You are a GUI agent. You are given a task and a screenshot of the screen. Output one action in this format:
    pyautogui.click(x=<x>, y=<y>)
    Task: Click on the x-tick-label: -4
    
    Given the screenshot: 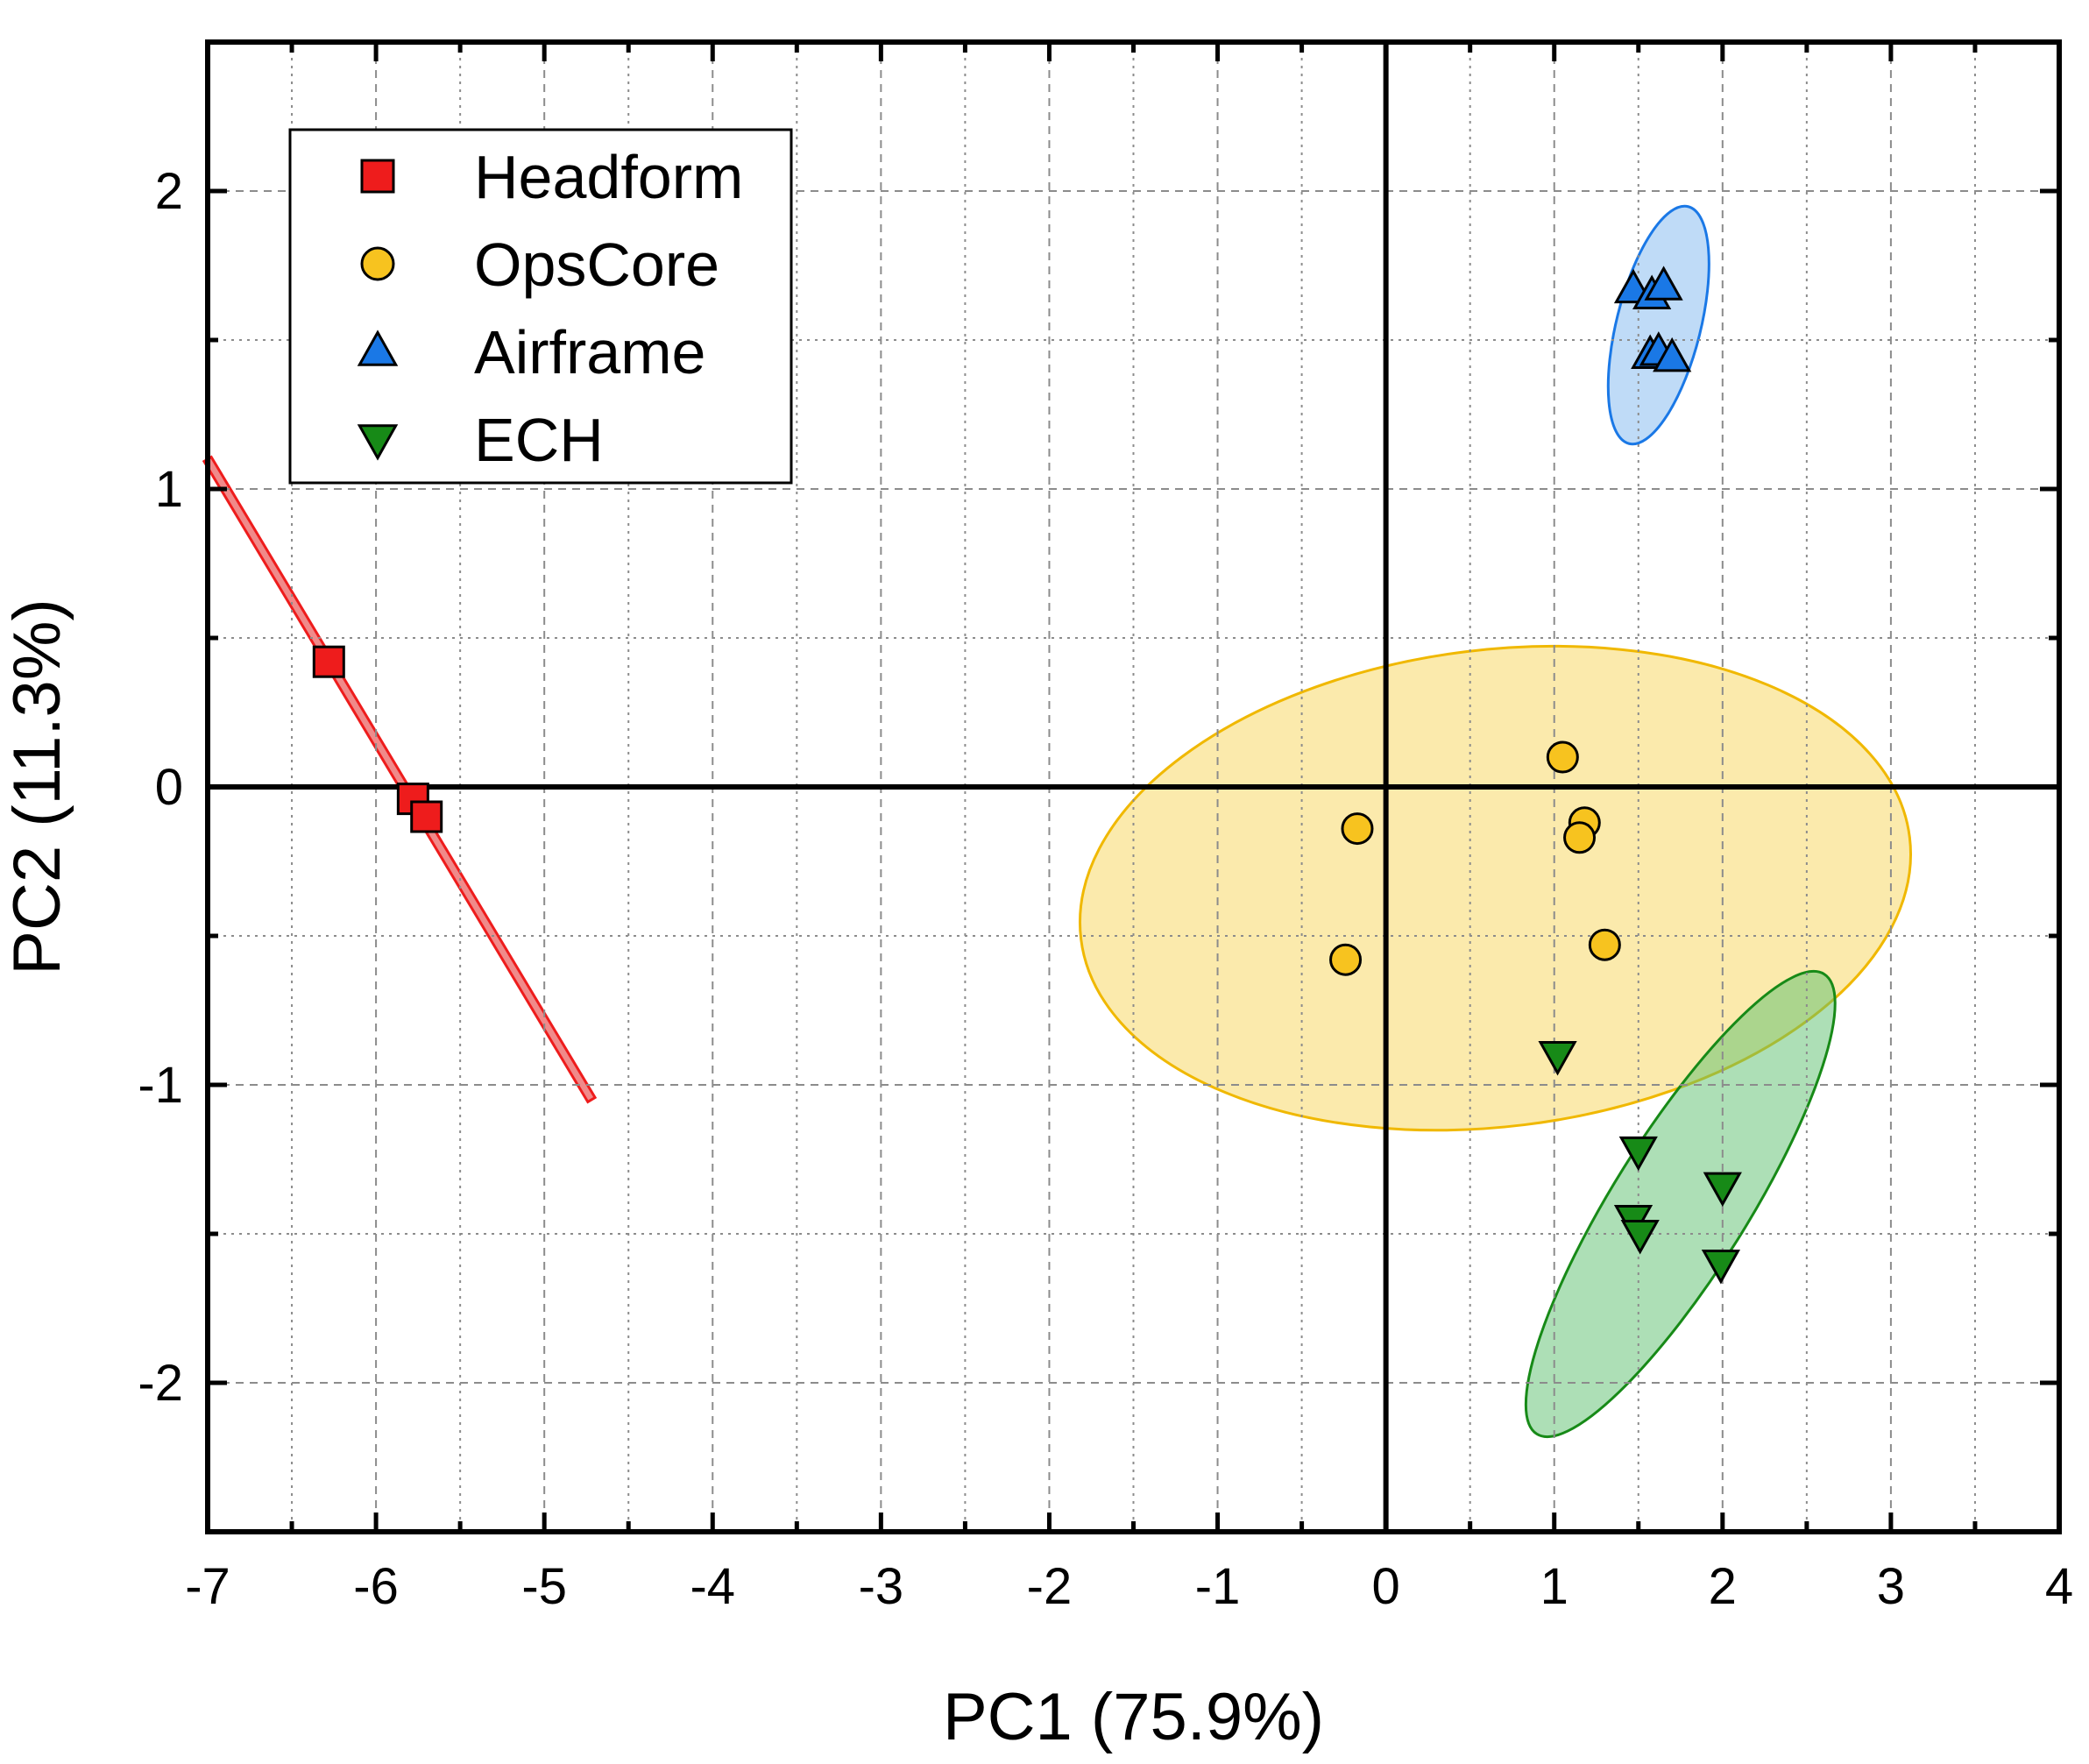 What is the action you would take?
    pyautogui.click(x=712, y=1587)
    